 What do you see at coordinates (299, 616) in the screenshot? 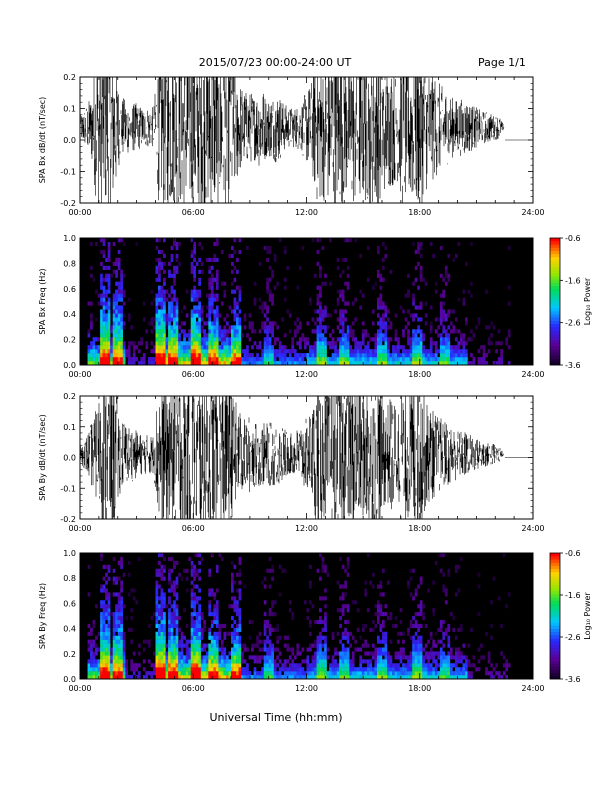
I see `spectrogram-cells` at bounding box center [299, 616].